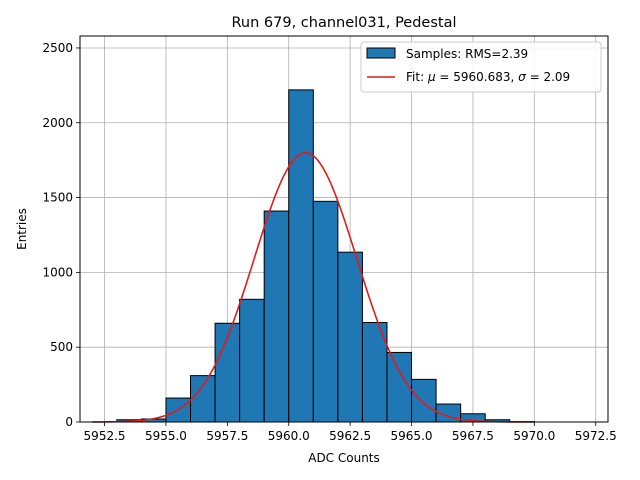  What do you see at coordinates (381, 53) in the screenshot?
I see `legend-samples-swatch` at bounding box center [381, 53].